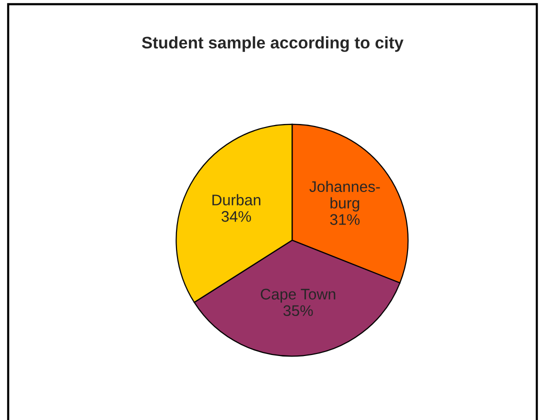 The image size is (545, 420). Describe the element at coordinates (236, 216) in the screenshot. I see `data-label: 34%` at that location.